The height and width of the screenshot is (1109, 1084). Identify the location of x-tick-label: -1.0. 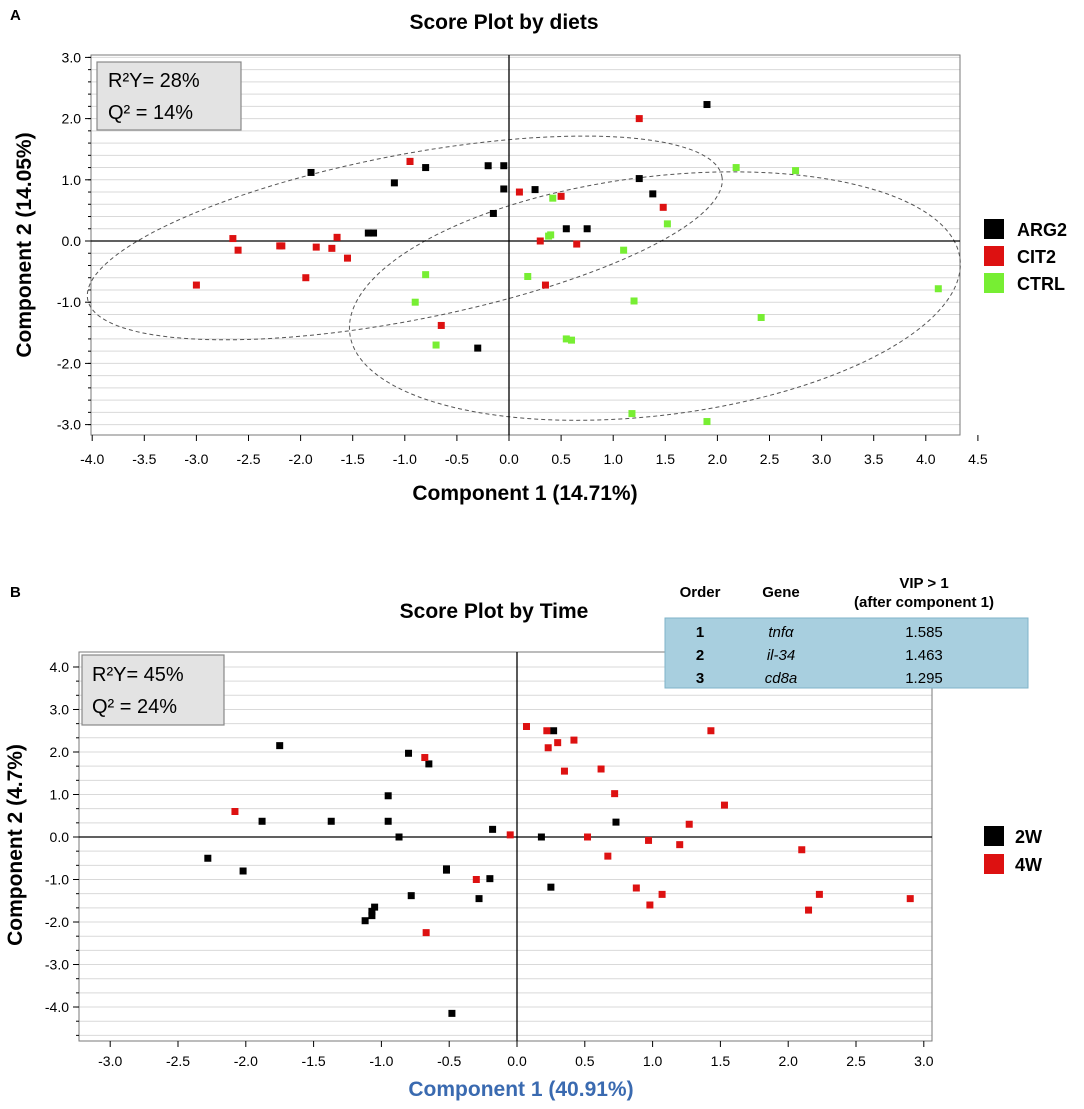
(405, 459).